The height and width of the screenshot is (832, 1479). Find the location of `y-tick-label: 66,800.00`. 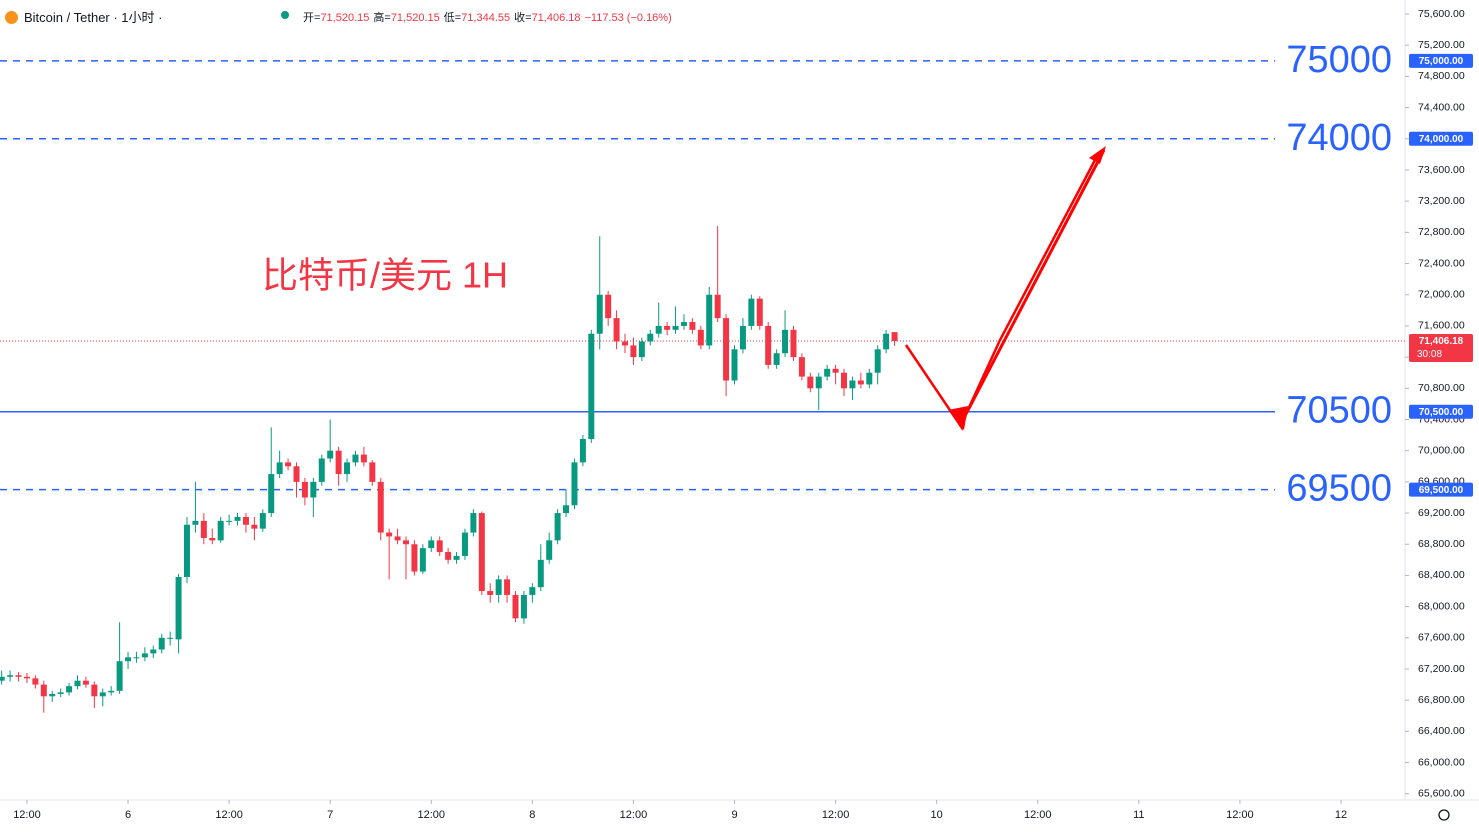

y-tick-label: 66,800.00 is located at coordinates (1441, 700).